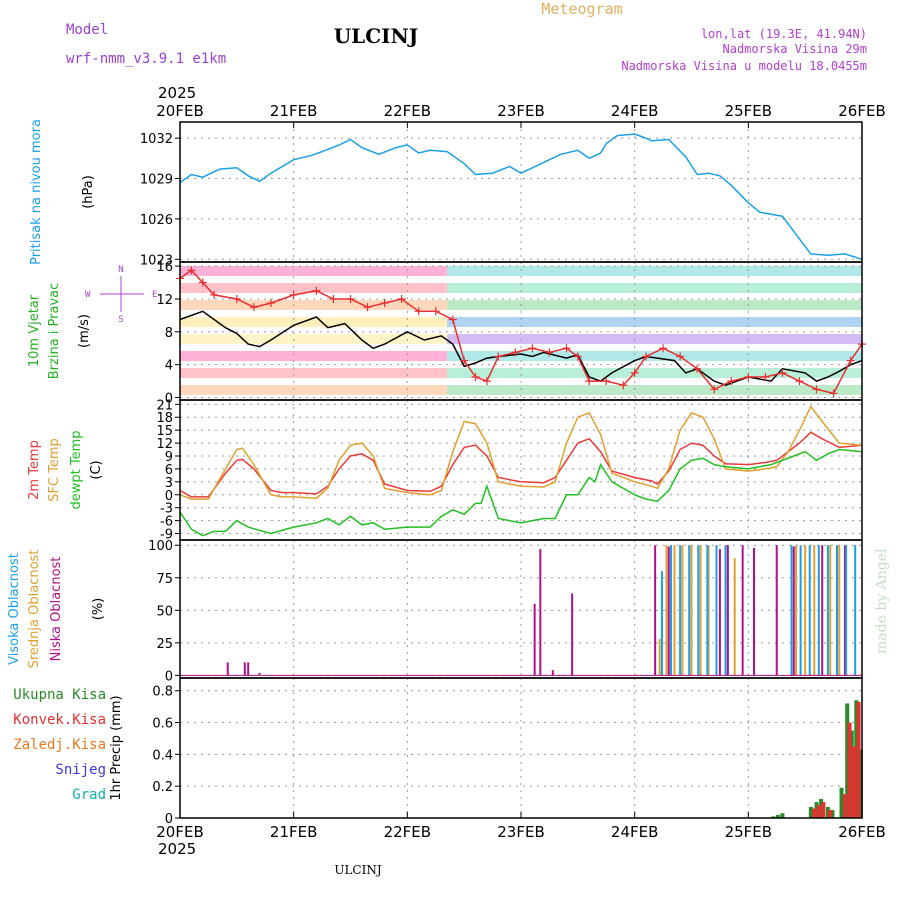  Describe the element at coordinates (116, 747) in the screenshot. I see `y-axis-label: 1hr Precip (mm)` at that location.